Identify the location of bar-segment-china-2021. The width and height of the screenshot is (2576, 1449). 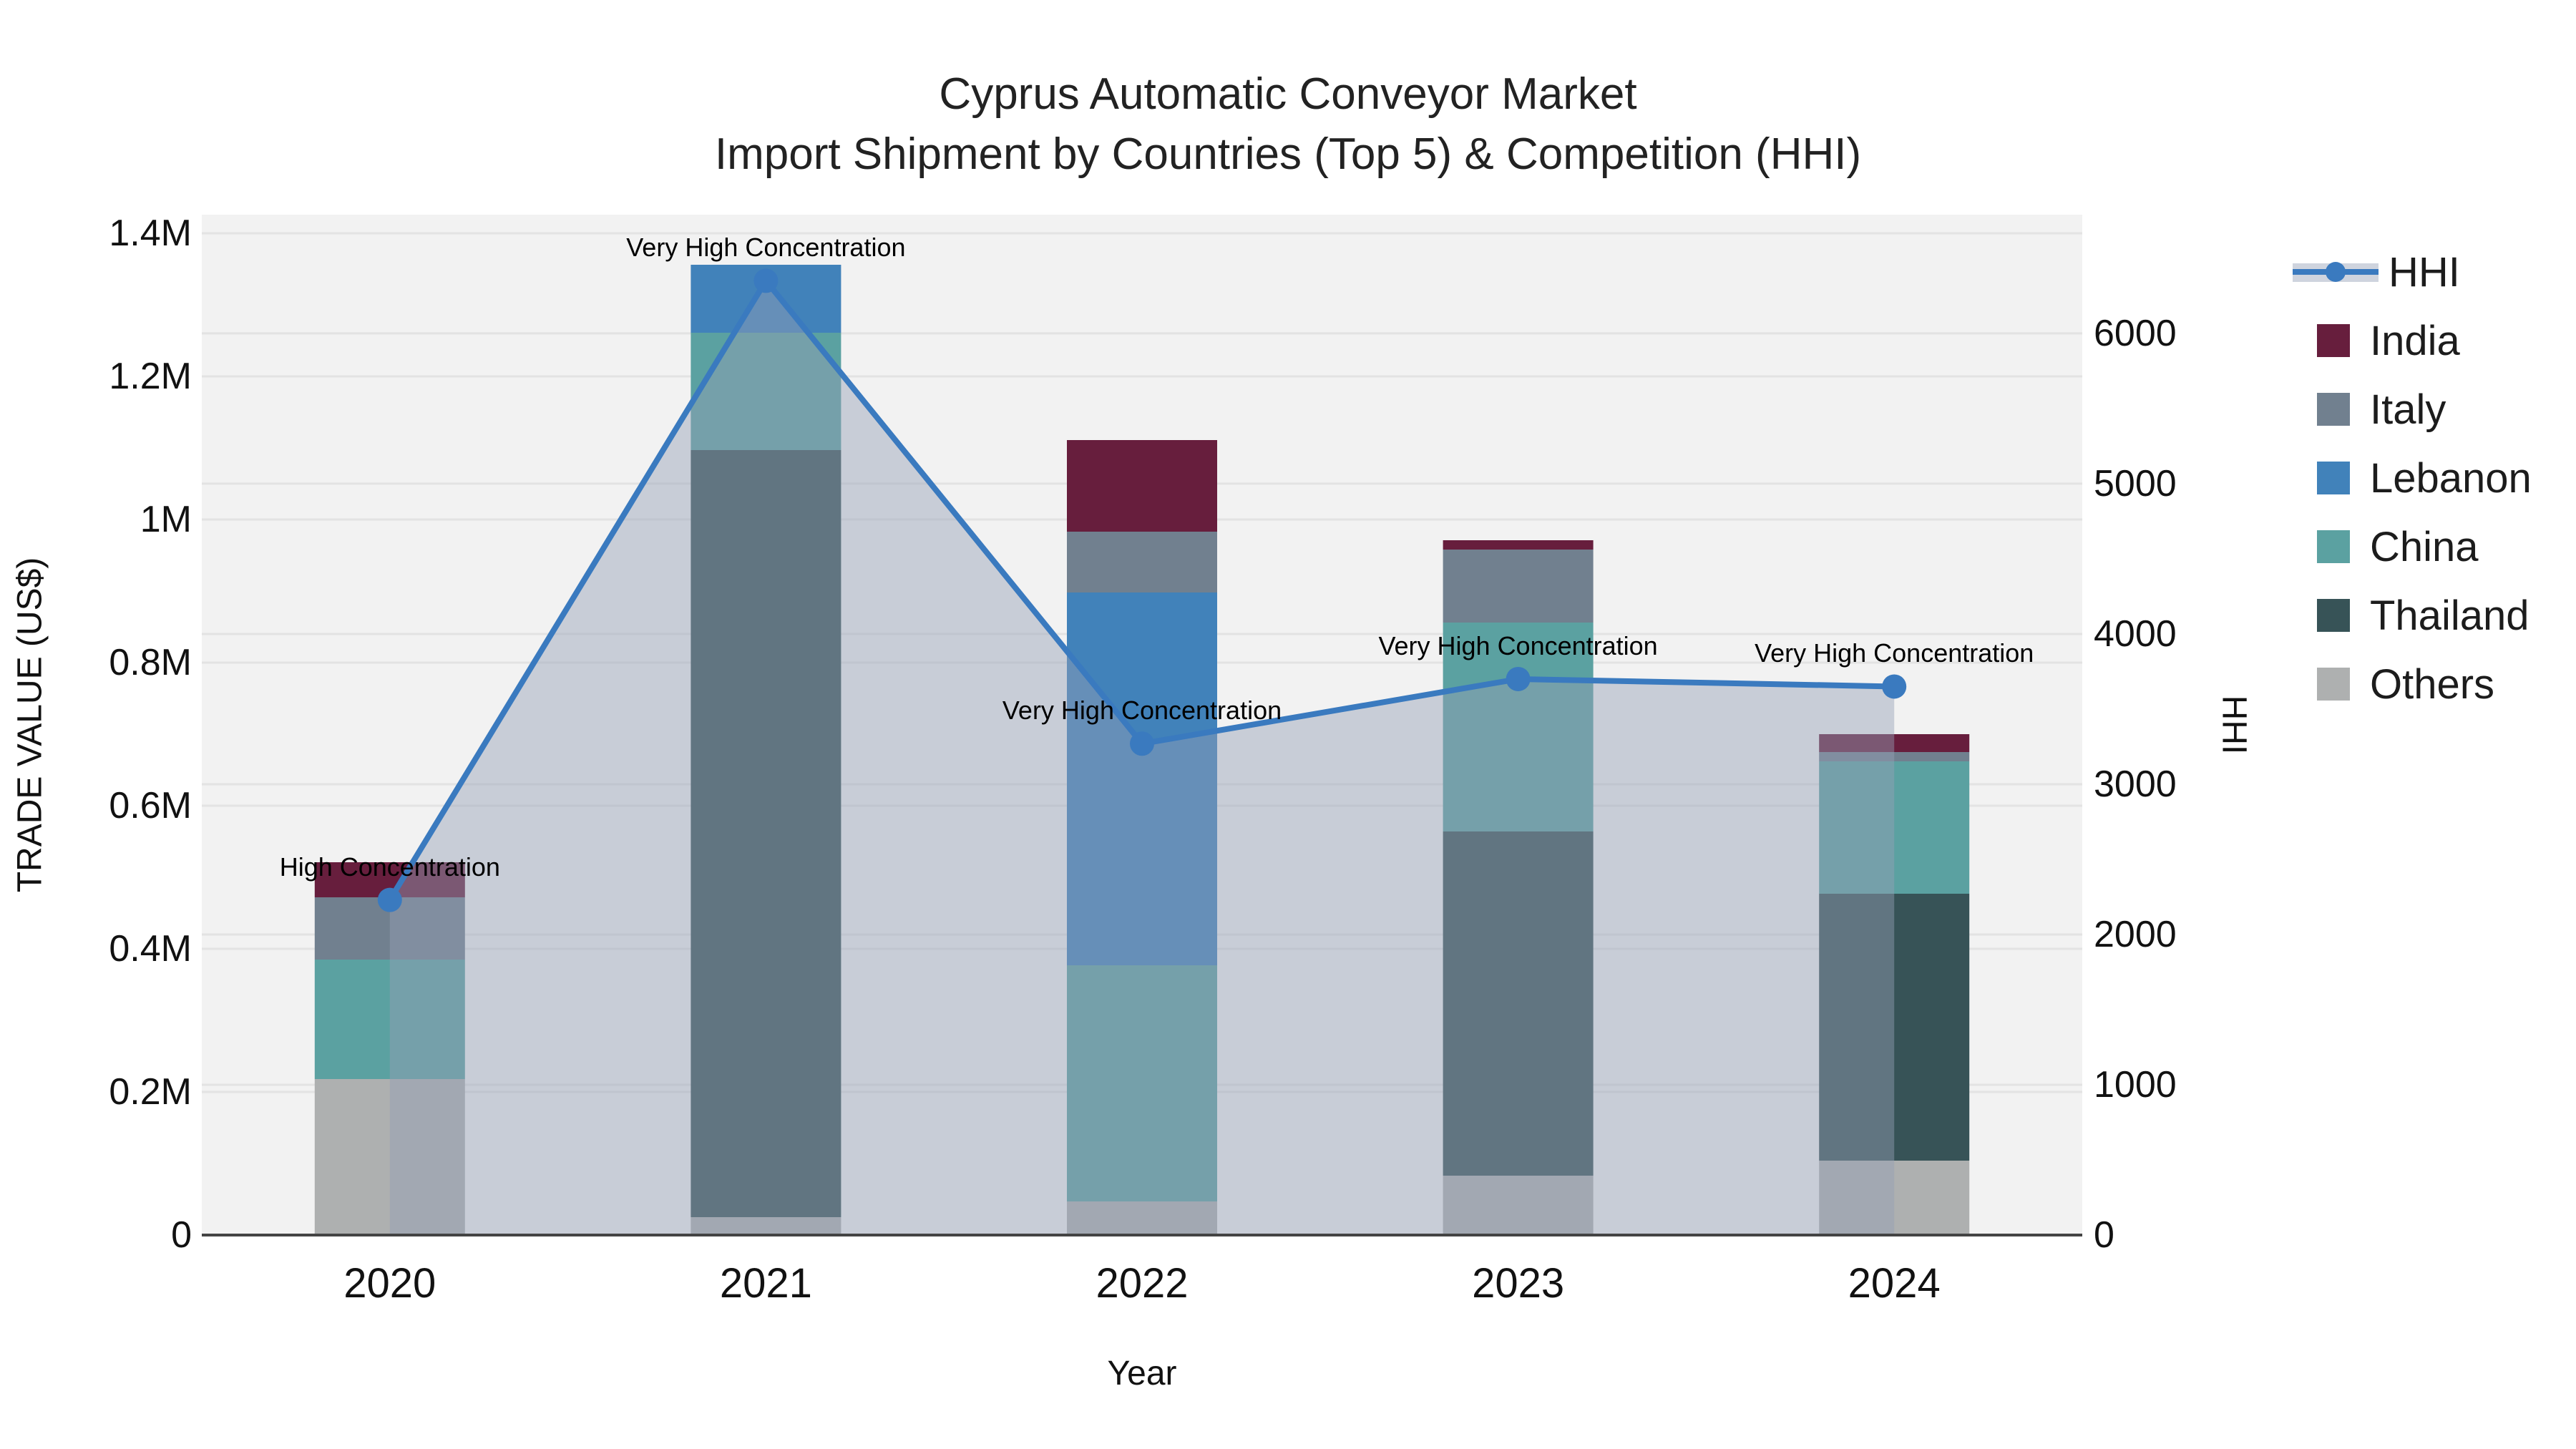
(766, 391).